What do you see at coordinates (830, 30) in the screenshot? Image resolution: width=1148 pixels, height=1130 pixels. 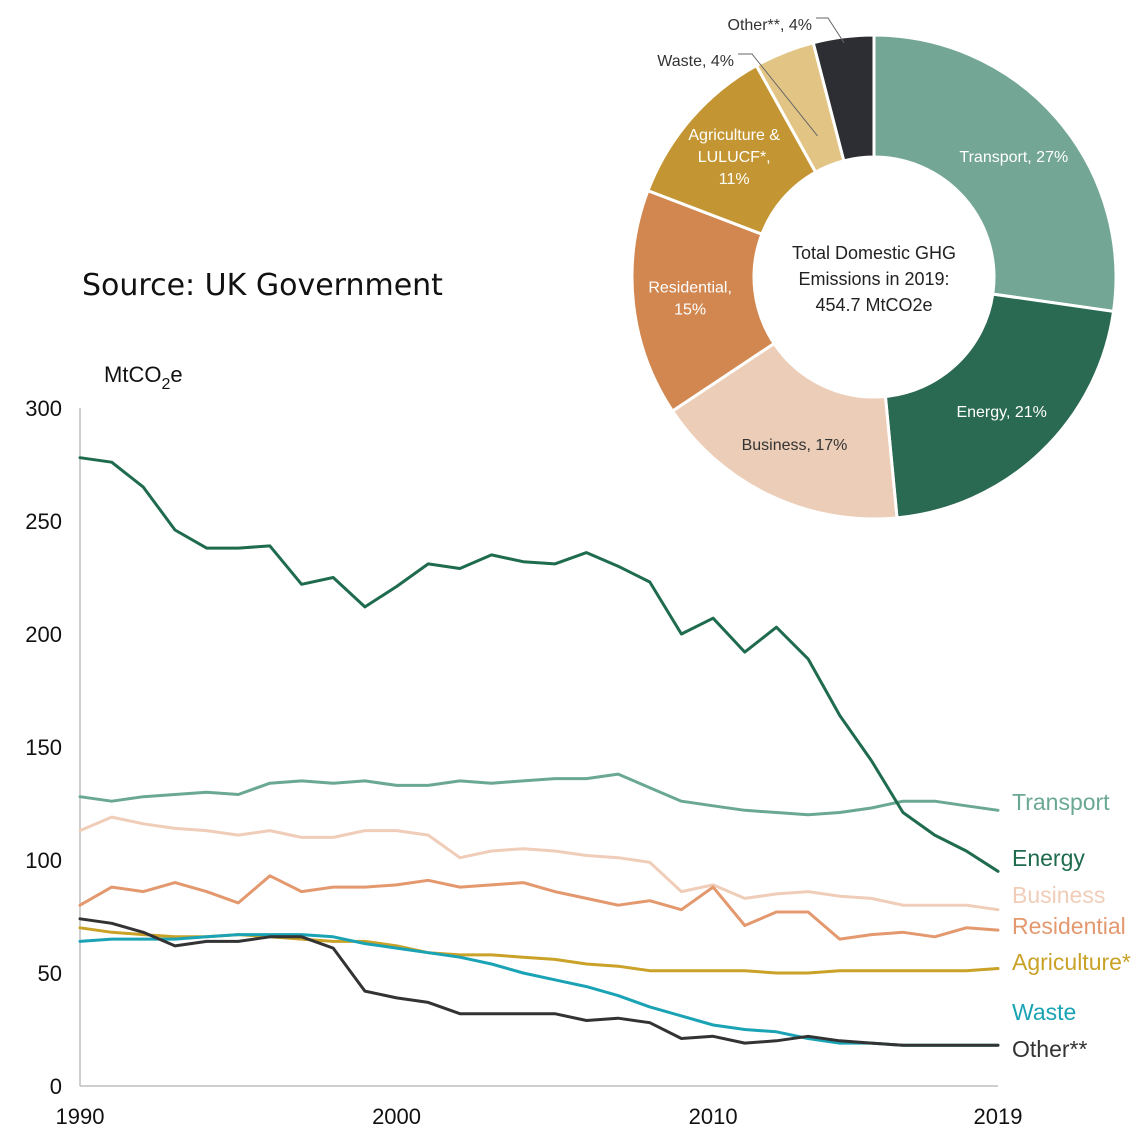 I see `donut-leader-other` at bounding box center [830, 30].